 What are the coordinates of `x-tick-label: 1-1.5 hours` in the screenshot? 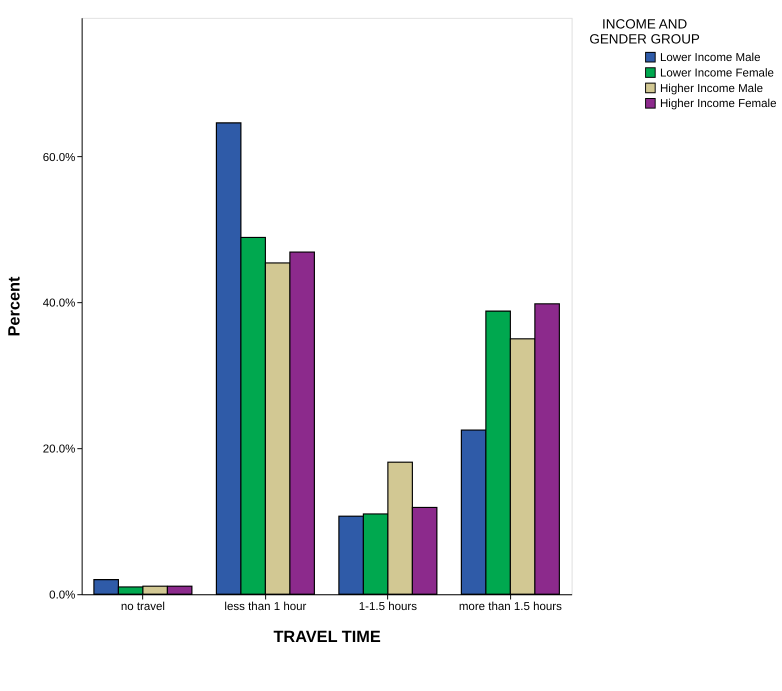 It's located at (388, 607).